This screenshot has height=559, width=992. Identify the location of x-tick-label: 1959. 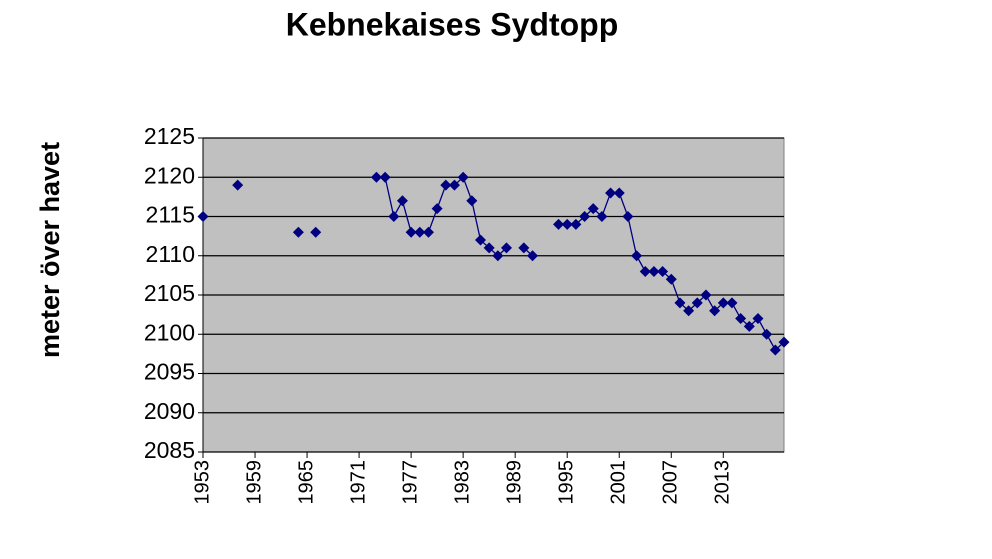
(254, 482).